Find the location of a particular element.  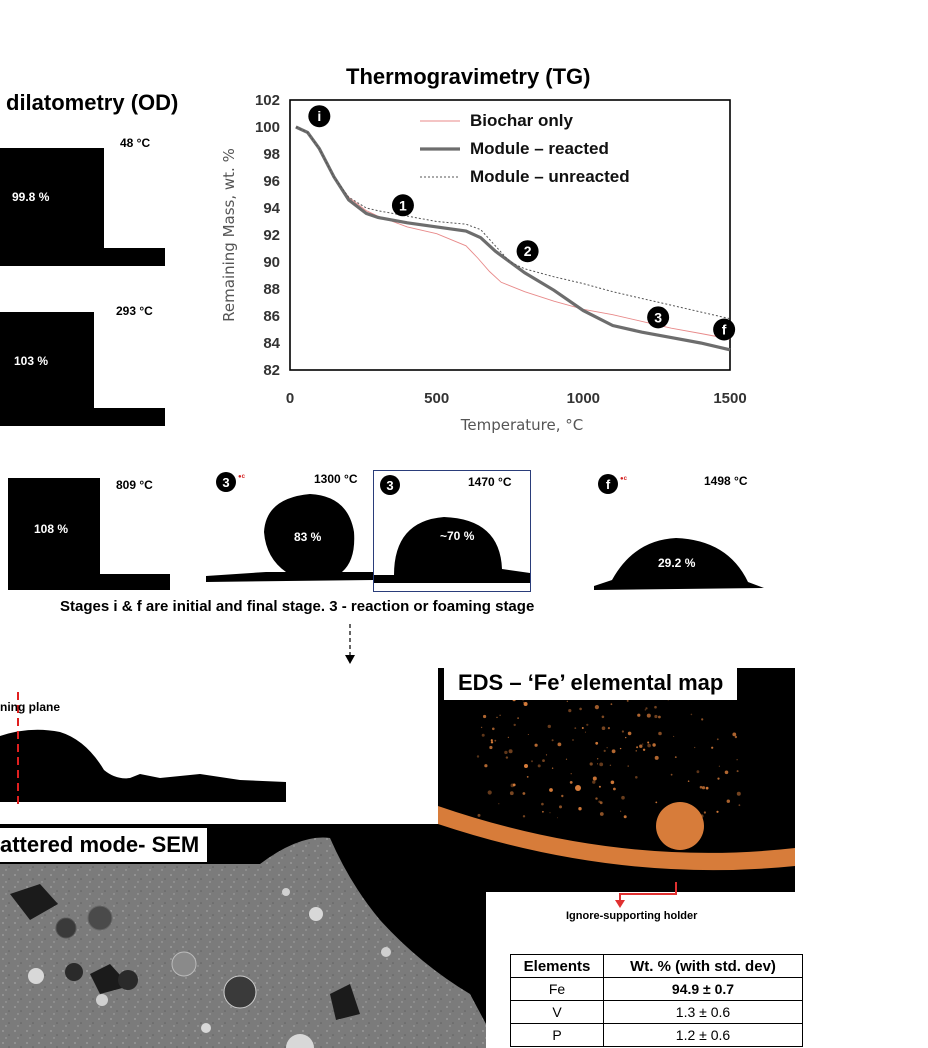

stage-badge-f is located at coordinates (724, 329).